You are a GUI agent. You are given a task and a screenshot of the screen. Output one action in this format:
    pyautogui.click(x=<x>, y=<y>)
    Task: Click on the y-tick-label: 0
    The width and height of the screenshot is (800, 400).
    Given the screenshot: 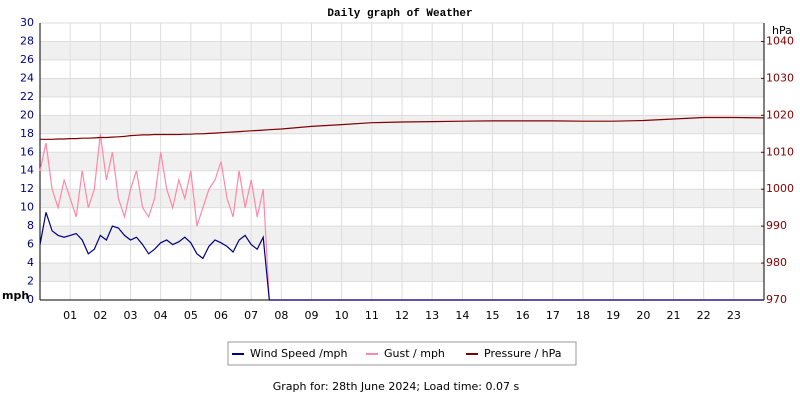 What is the action you would take?
    pyautogui.click(x=30, y=299)
    